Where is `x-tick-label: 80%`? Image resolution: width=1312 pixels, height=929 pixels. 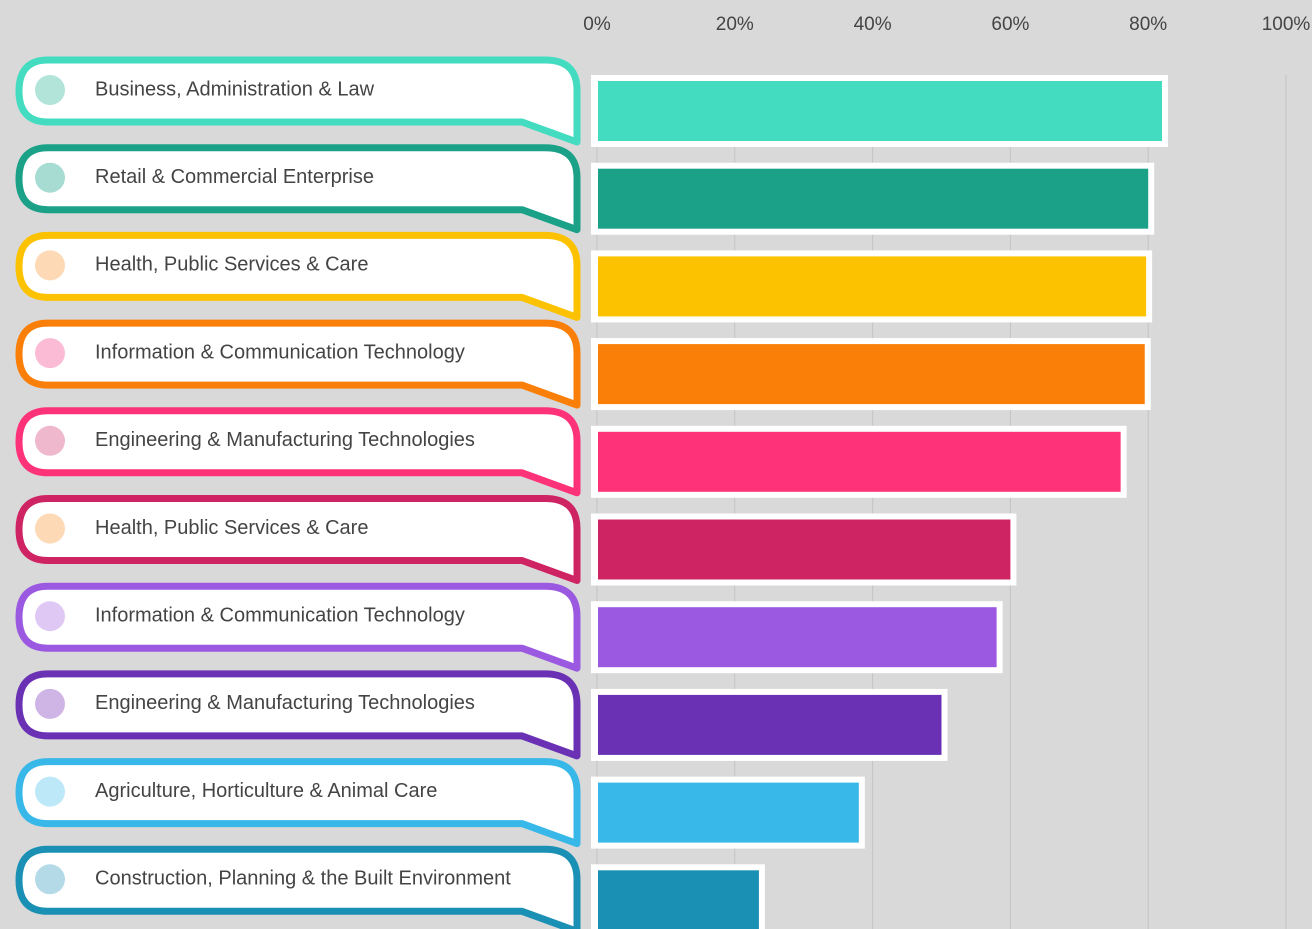 x-tick-label: 80% is located at coordinates (1148, 24).